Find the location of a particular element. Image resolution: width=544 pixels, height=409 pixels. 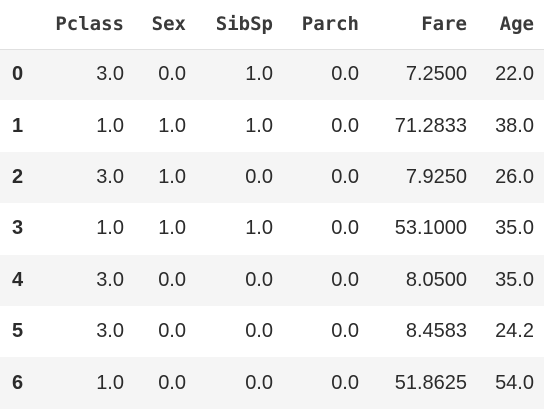

index-header is located at coordinates (21, 25).